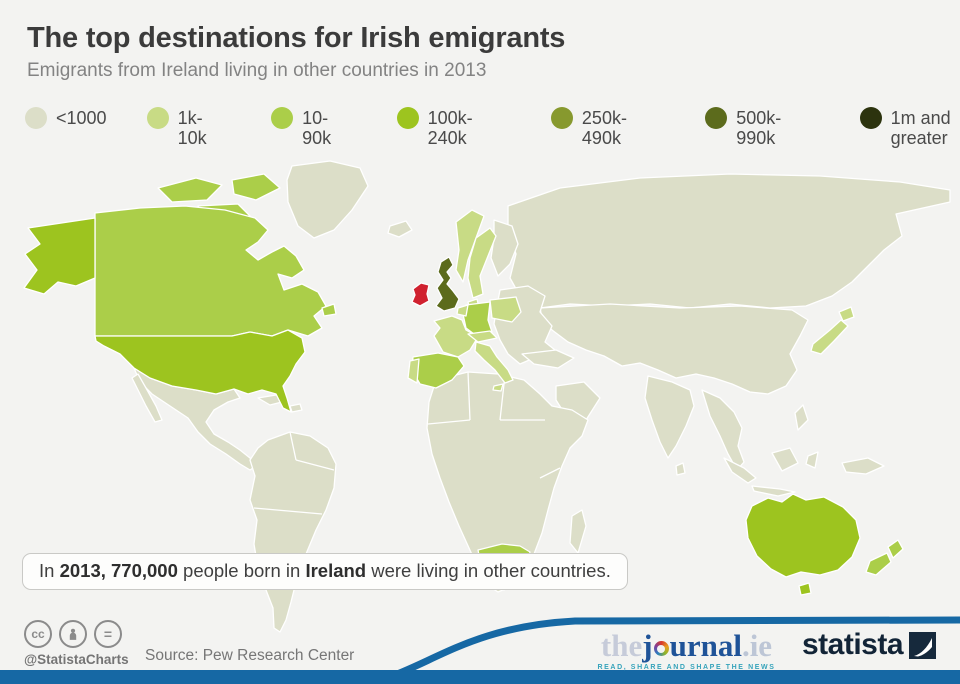 The image size is (960, 684). Describe the element at coordinates (317, 128) in the screenshot. I see `legend-label: 10-90k` at that location.